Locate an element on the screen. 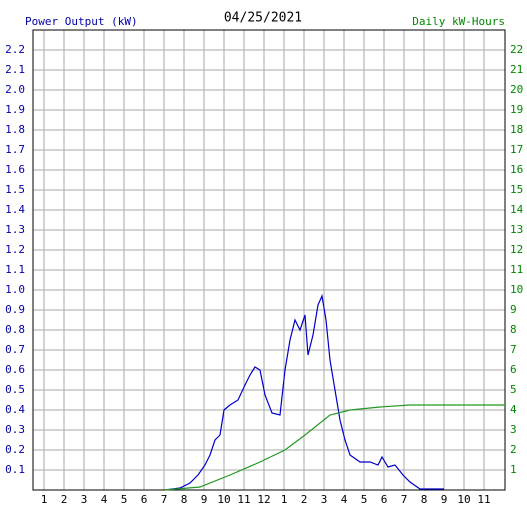  y2-tick-label: 9 is located at coordinates (513, 309).